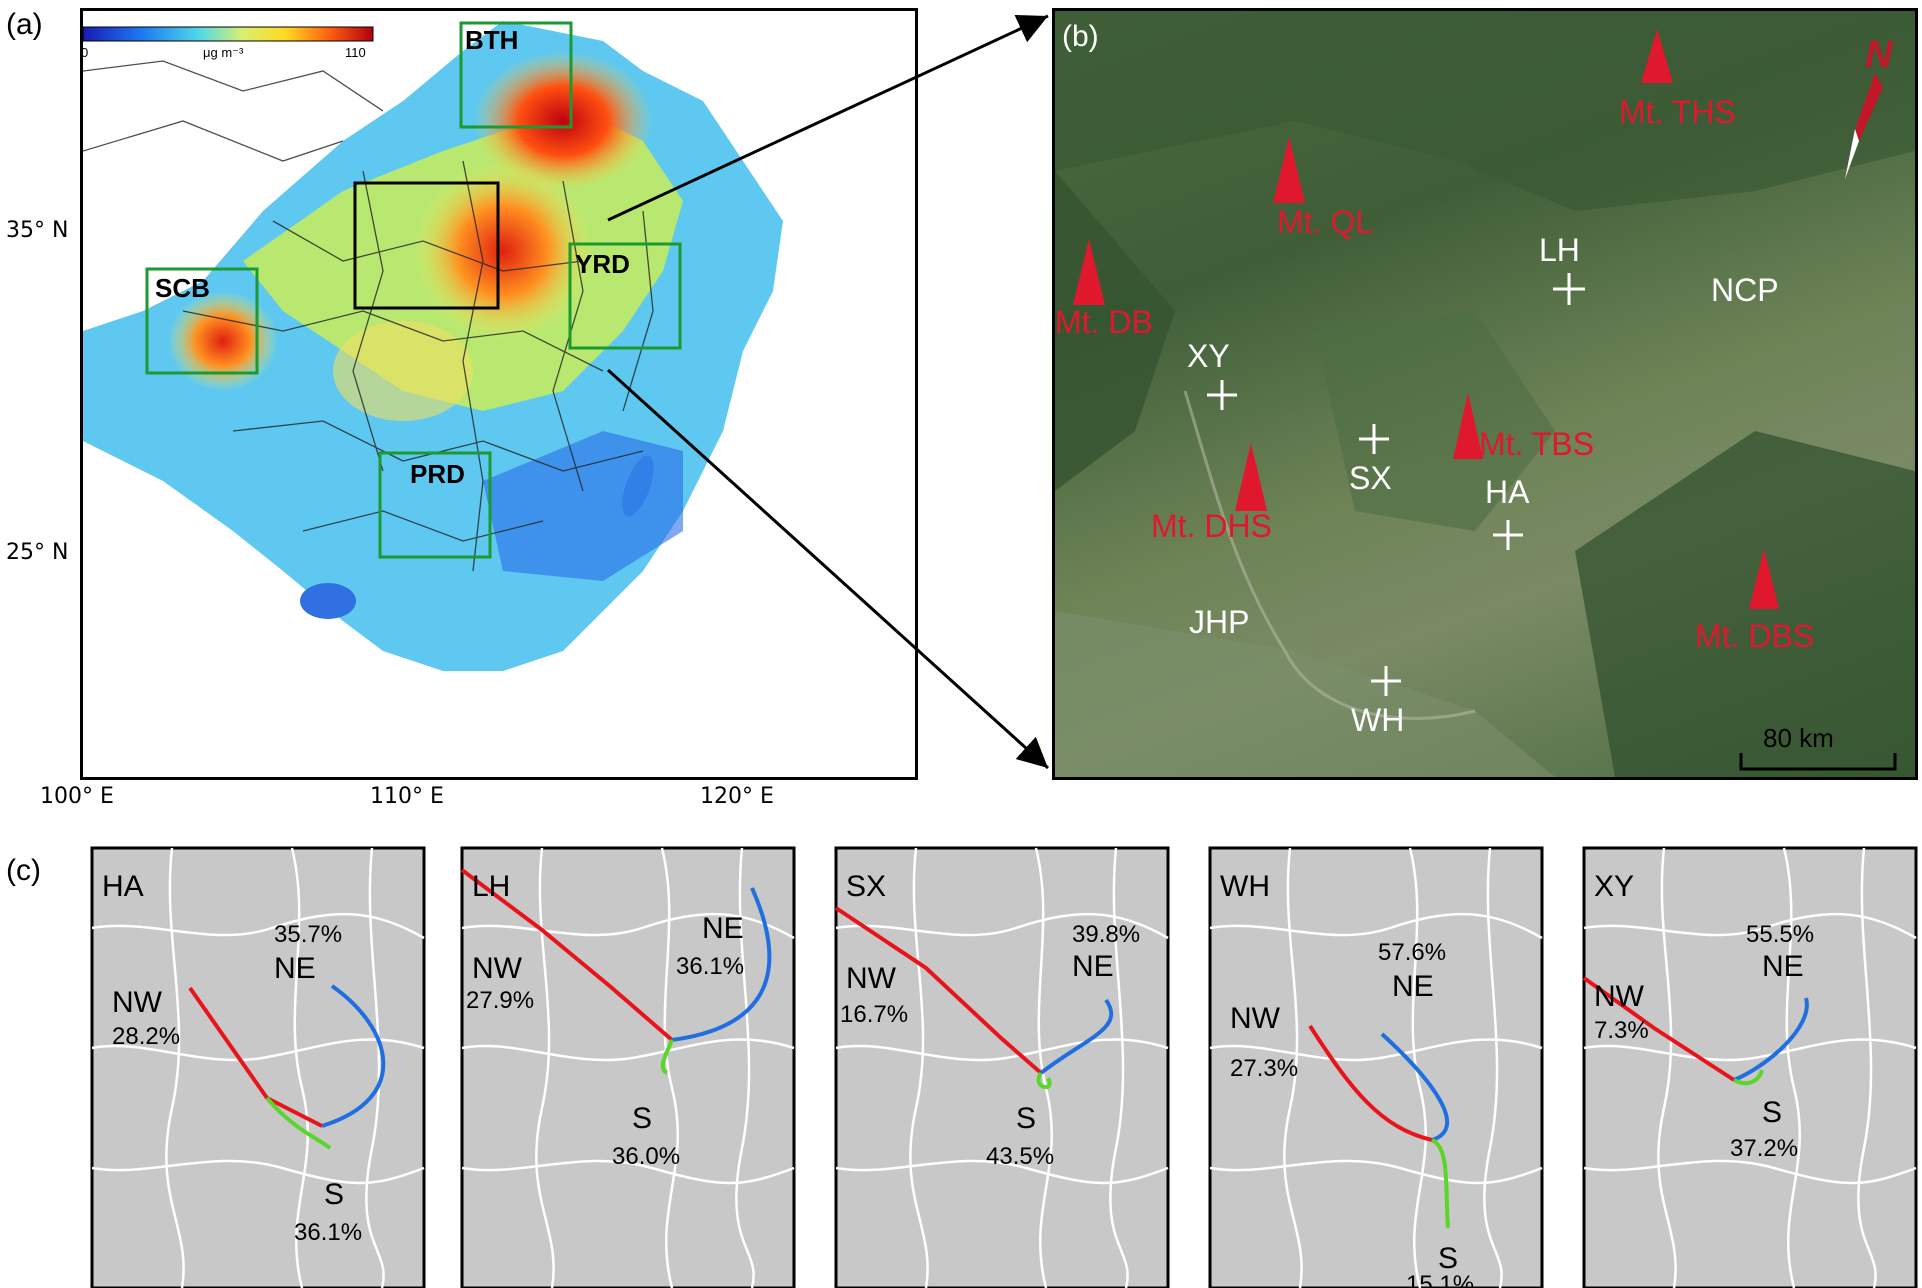  I want to click on ne-percentage: 39.8%, so click(1106, 934).